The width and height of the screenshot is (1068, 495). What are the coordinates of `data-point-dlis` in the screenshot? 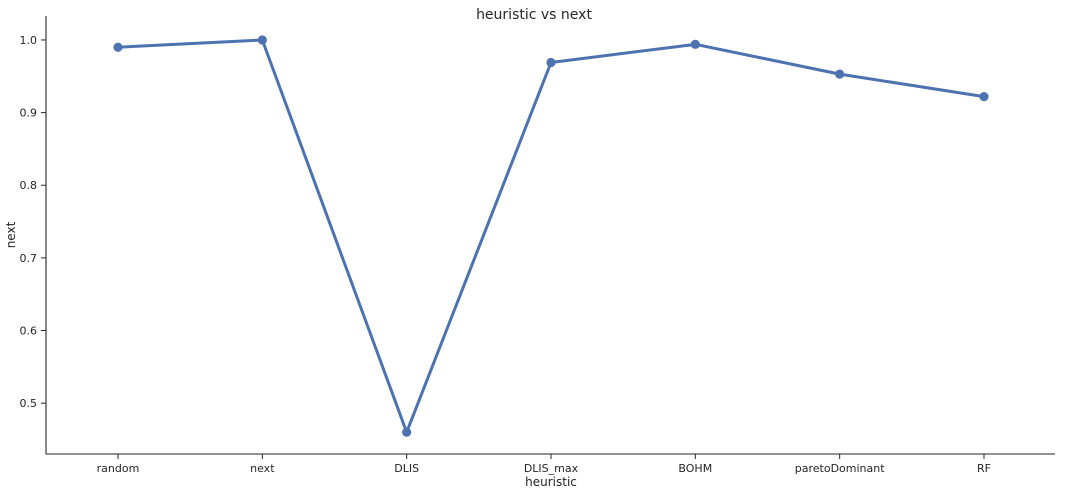 It's located at (407, 432).